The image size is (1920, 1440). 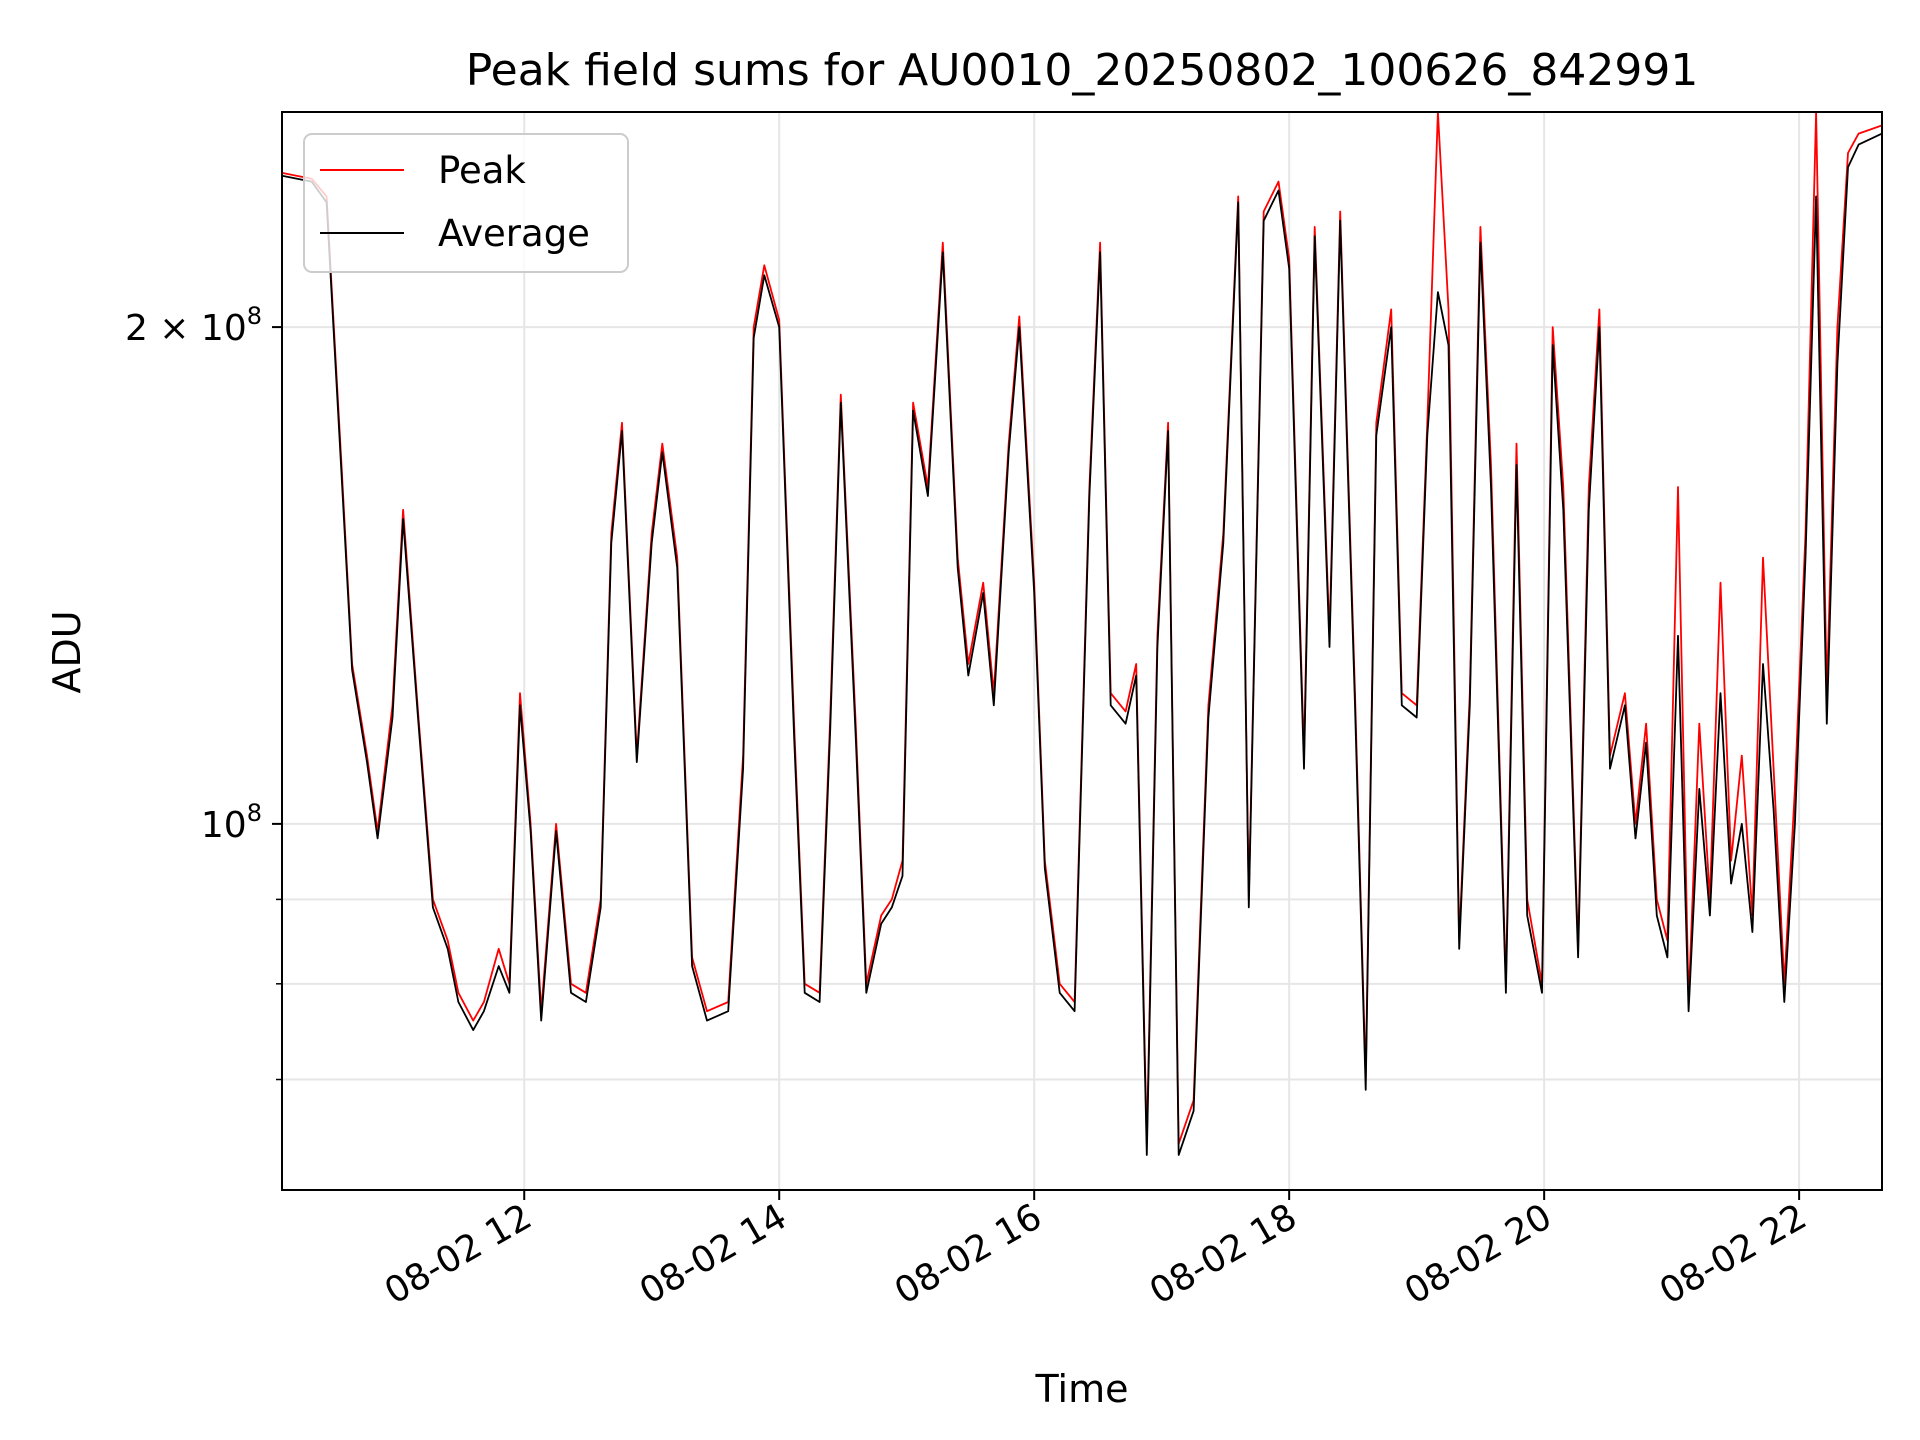 What do you see at coordinates (203, 691) in the screenshot?
I see `y-axis-ticks: 108 2 × 108` at bounding box center [203, 691].